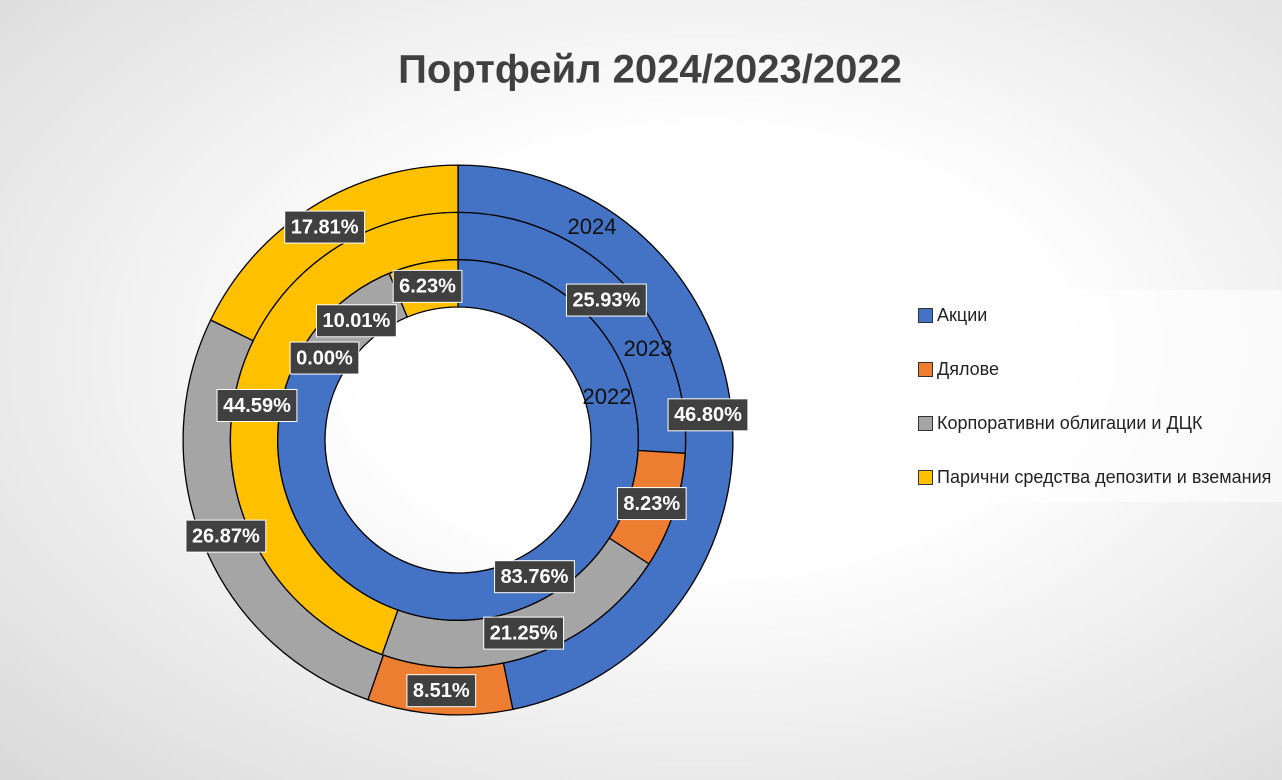 The width and height of the screenshot is (1282, 780). I want to click on legend-label: Акции, so click(962, 315).